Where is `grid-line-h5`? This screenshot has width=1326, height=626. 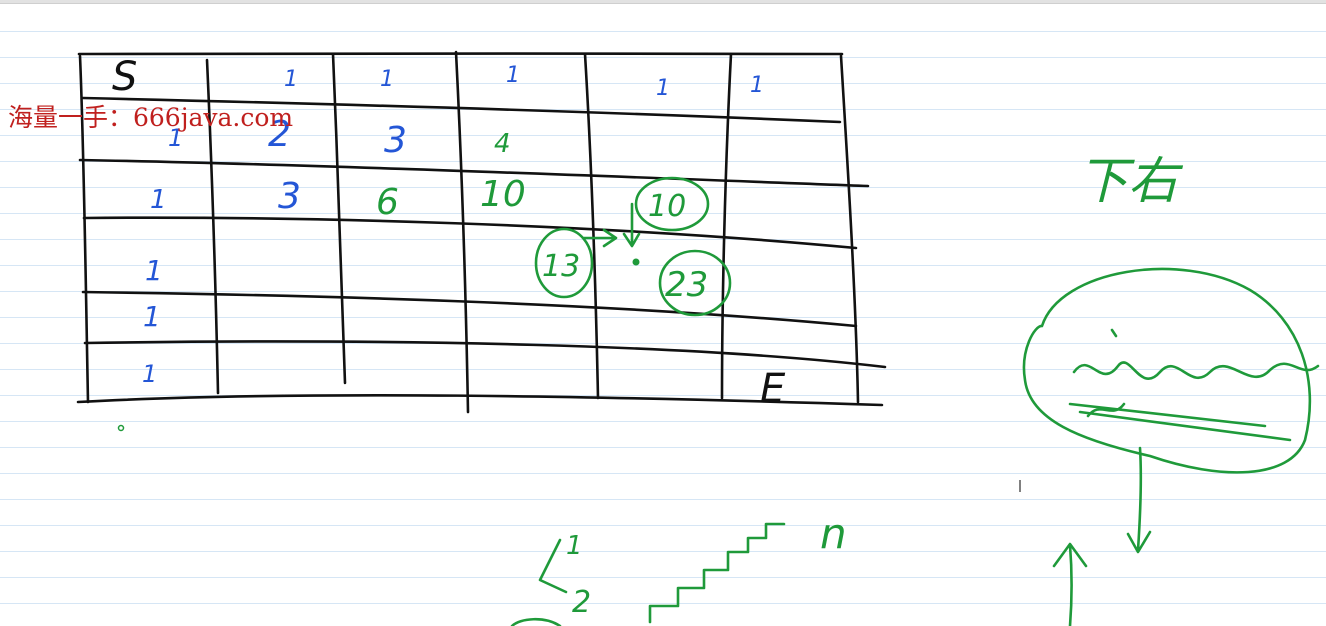
grid-line-h5 is located at coordinates (469, 309).